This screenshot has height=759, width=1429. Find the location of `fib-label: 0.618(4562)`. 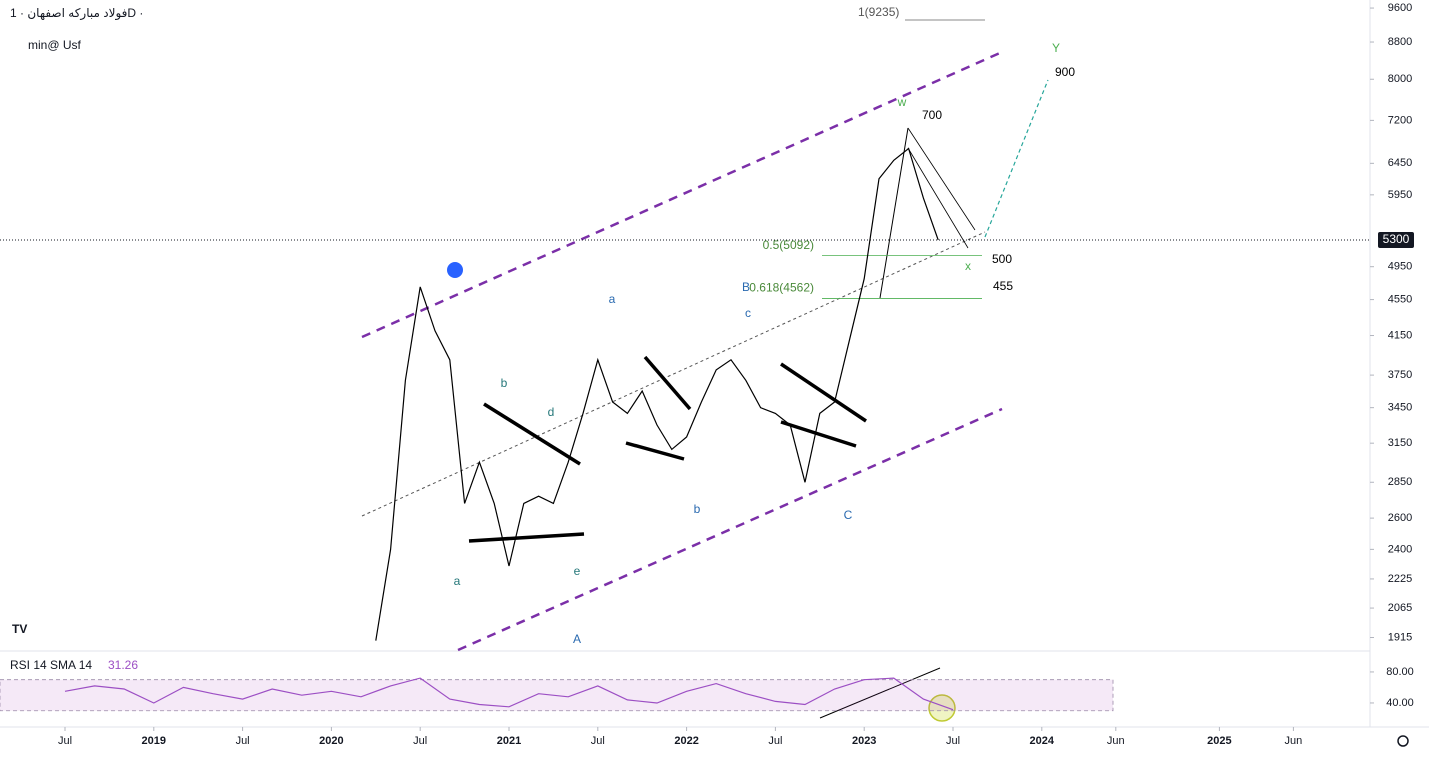

fib-label: 0.618(4562) is located at coordinates (781, 288).